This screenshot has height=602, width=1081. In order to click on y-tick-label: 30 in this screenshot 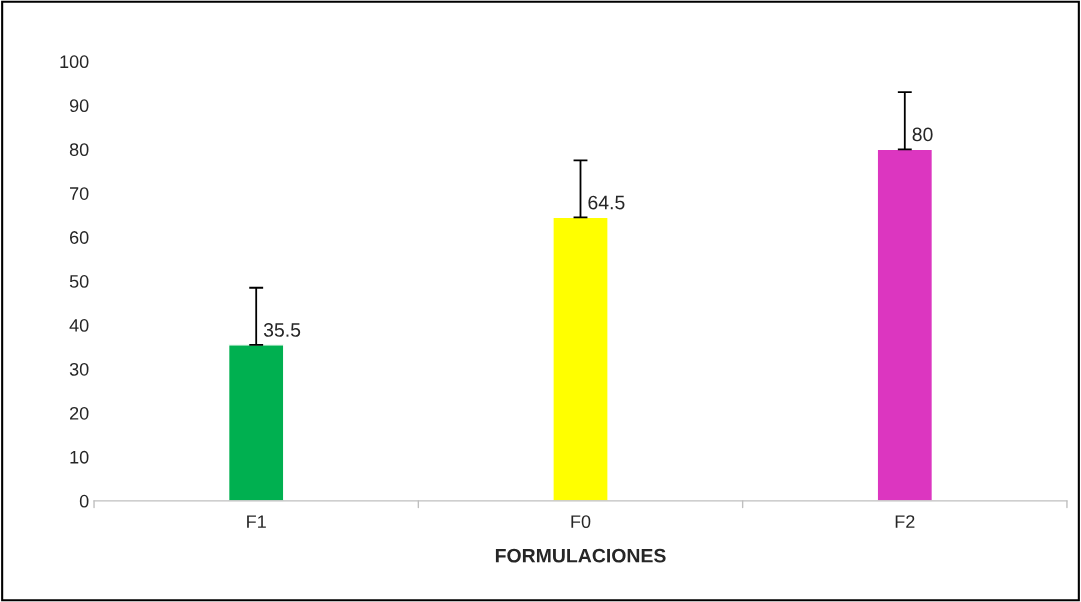, I will do `click(79, 369)`.